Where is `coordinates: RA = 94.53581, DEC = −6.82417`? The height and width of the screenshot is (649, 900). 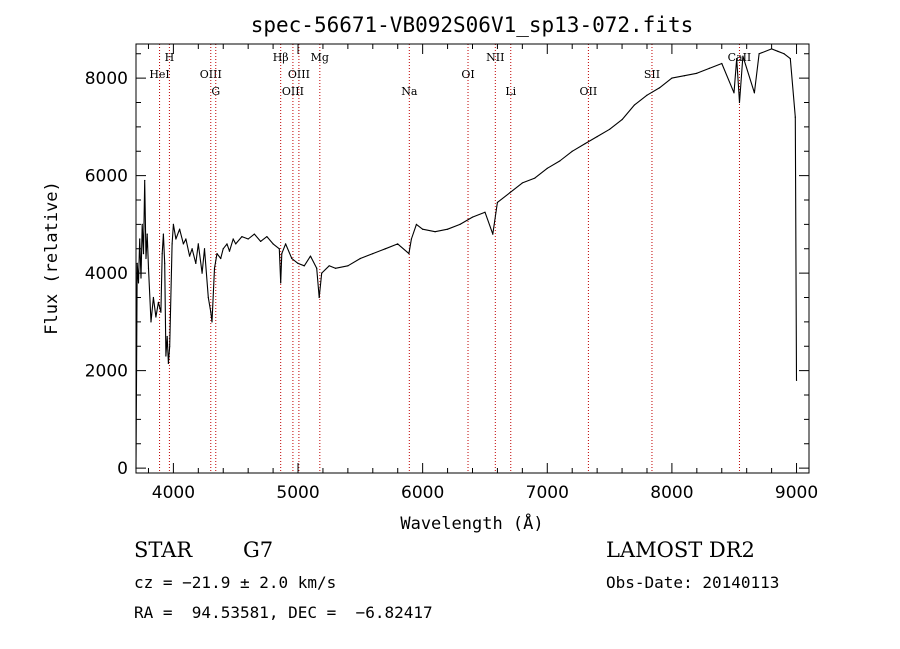 coordinates: RA = 94.53581, DEC = −6.82417 is located at coordinates (283, 612).